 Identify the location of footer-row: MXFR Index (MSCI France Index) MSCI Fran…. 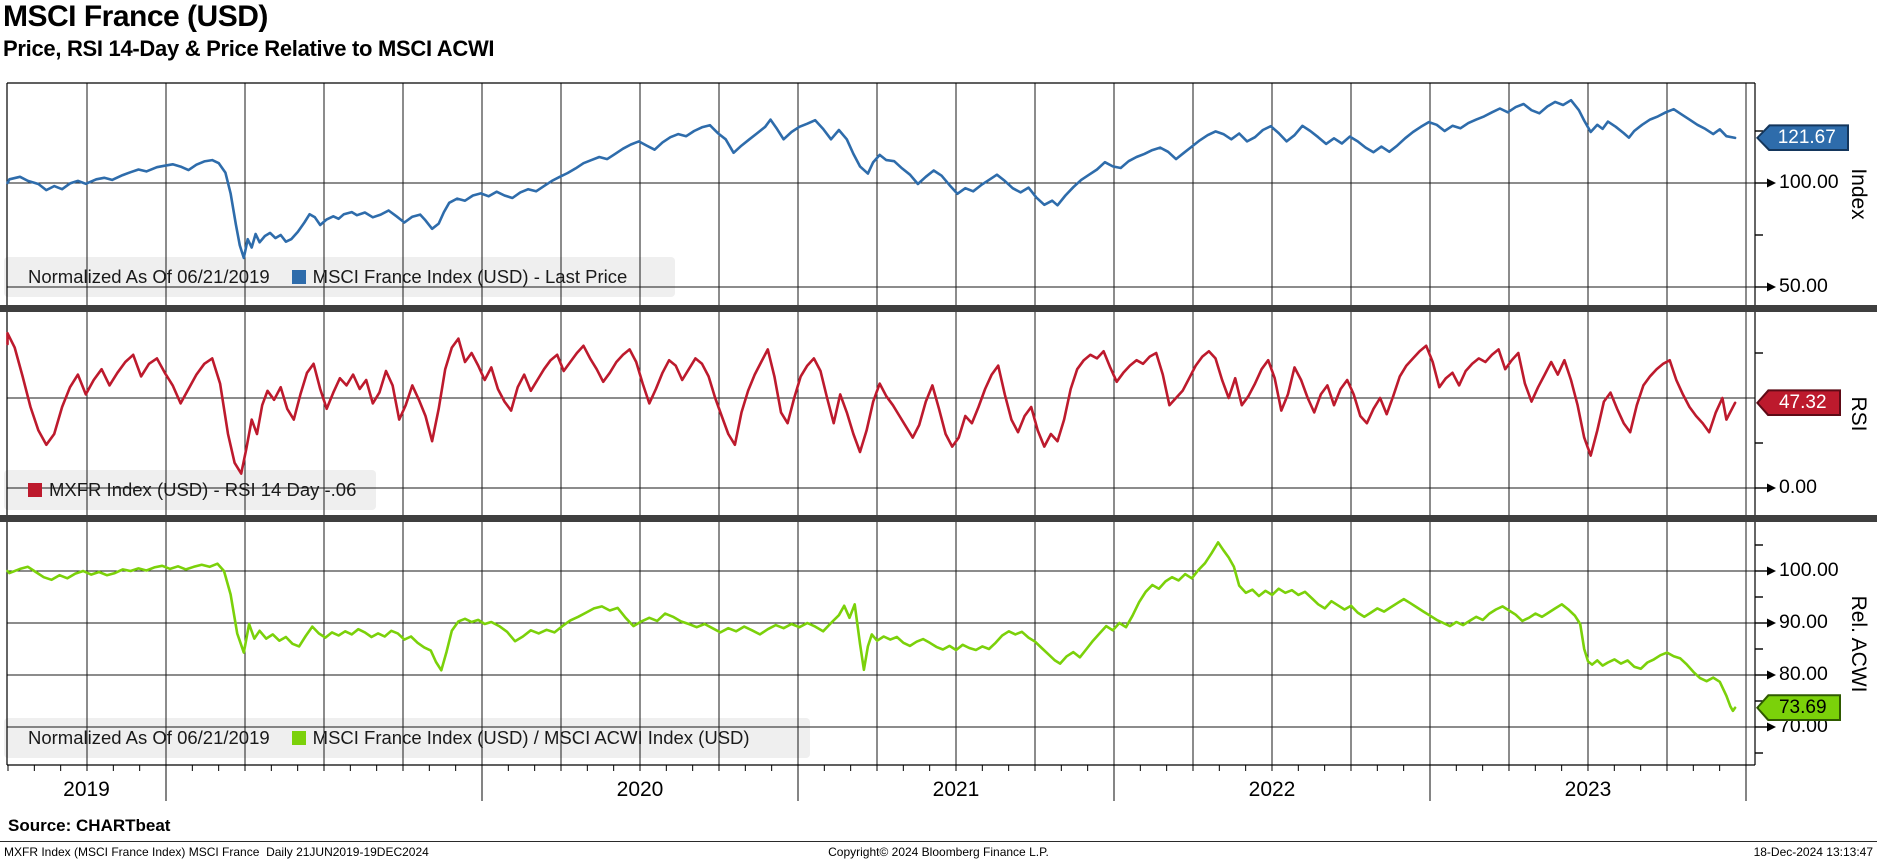
(938, 852).